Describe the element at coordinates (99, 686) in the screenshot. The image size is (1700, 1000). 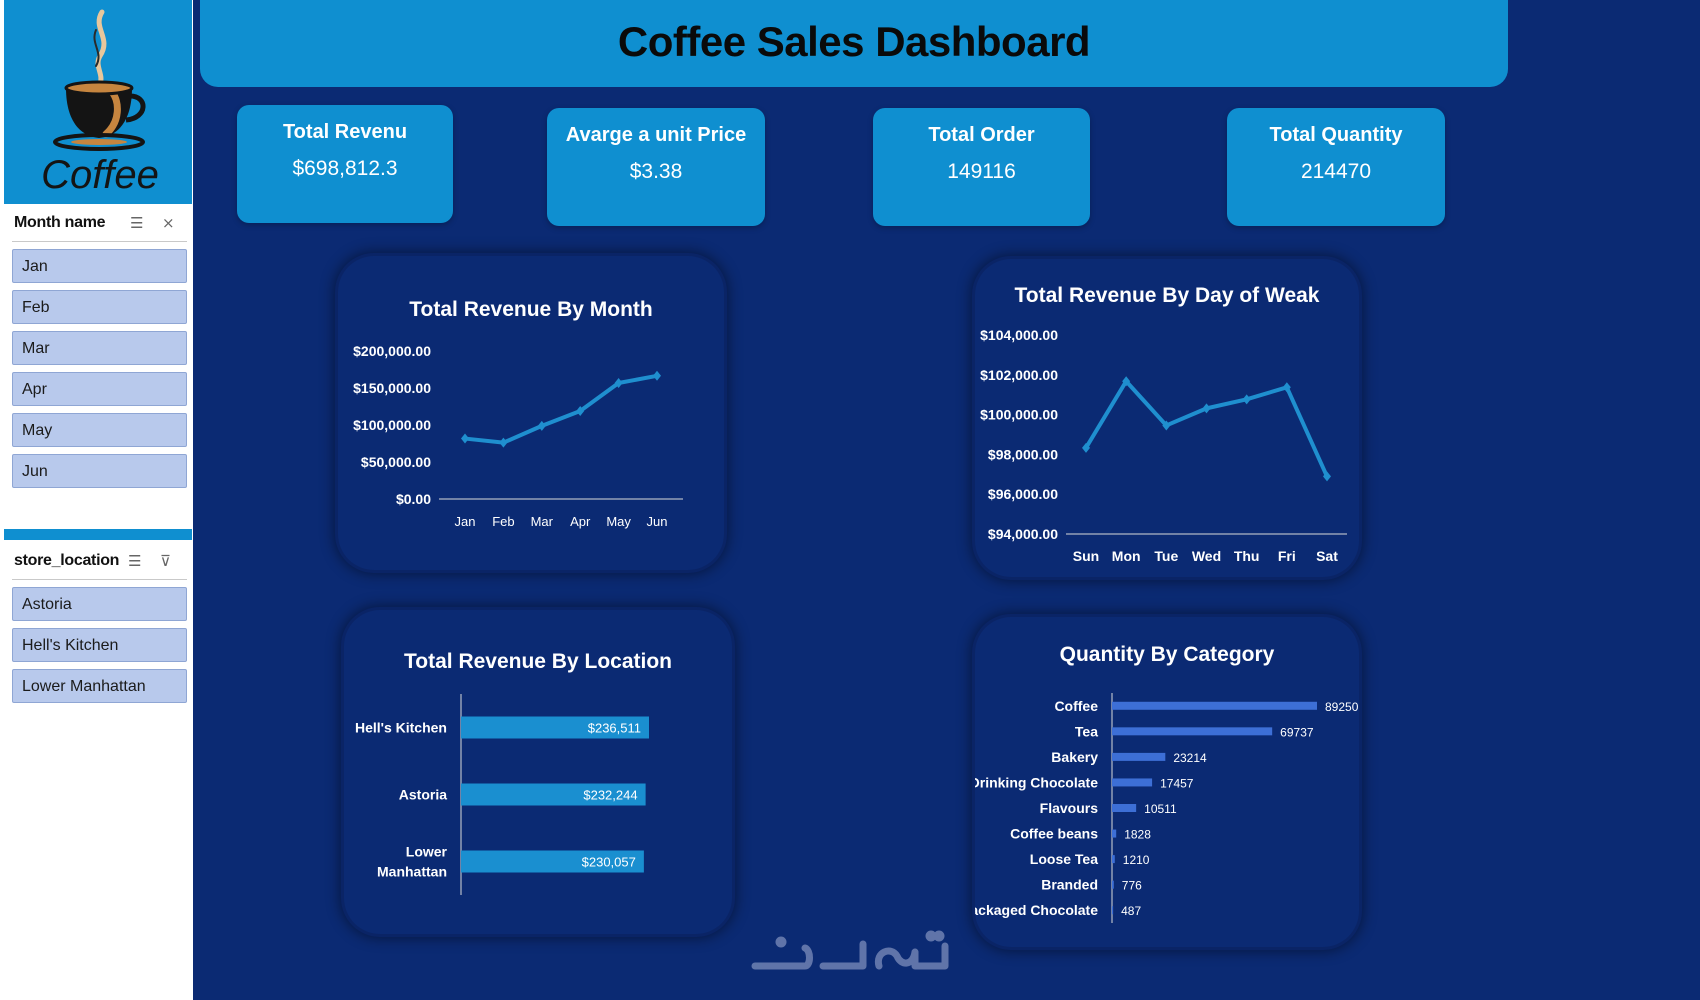
I see `slicer-item-lower-manhattan: Lower Manhattan` at that location.